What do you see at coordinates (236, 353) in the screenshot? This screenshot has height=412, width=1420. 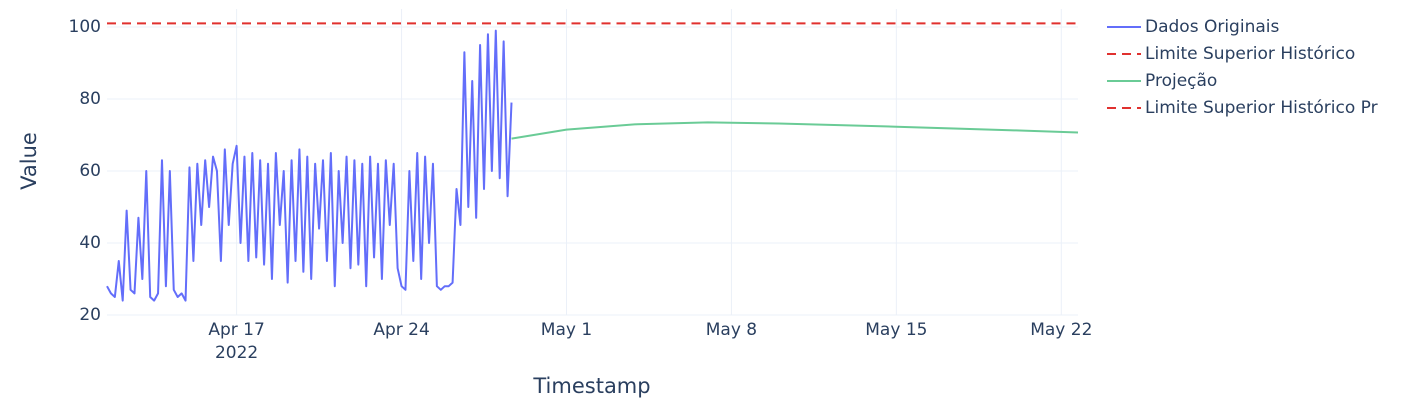 I see `x-tick-year: 2022` at bounding box center [236, 353].